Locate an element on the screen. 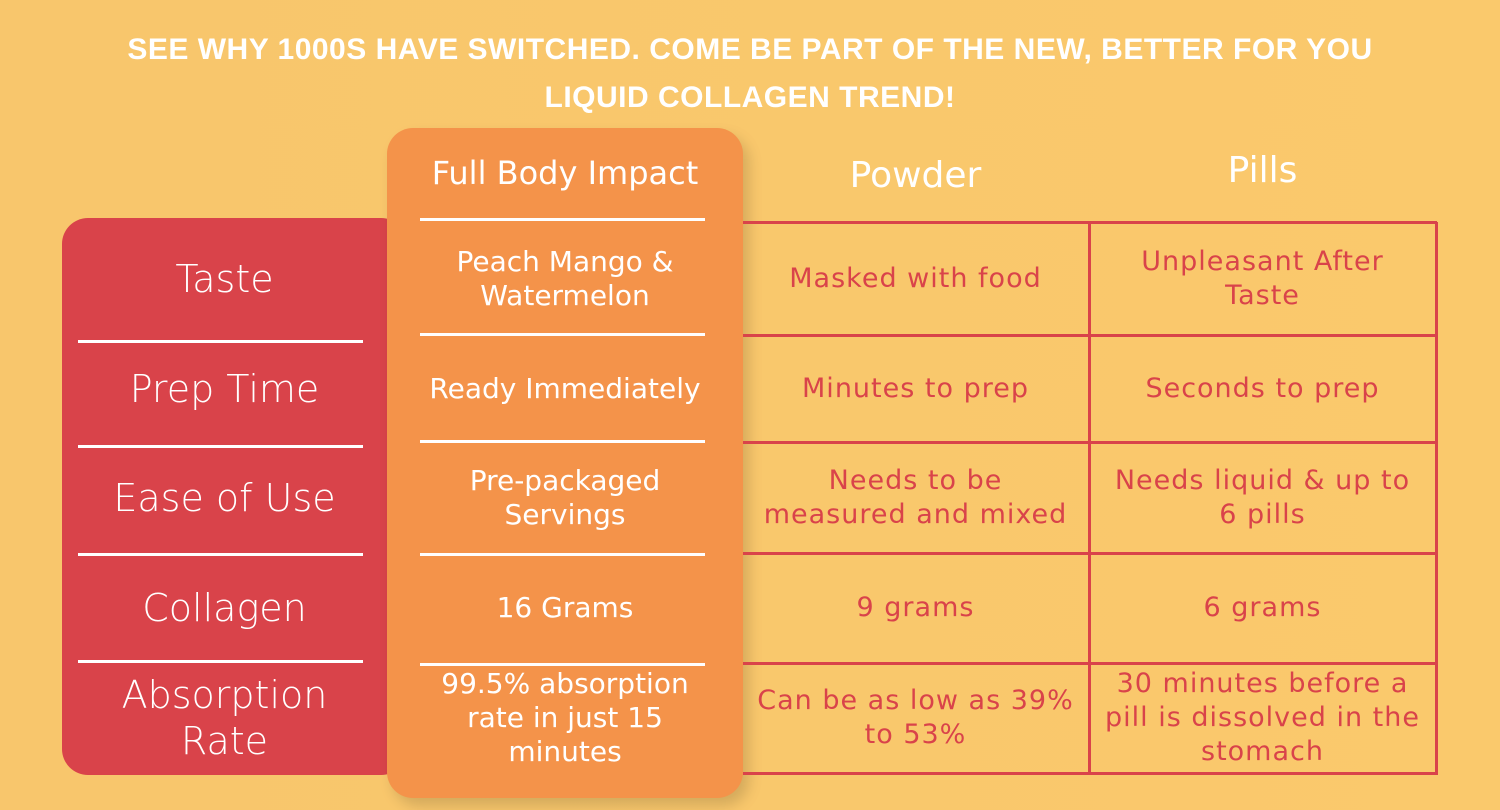 This screenshot has height=810, width=1500. cell: Peach Mango & Watermelon is located at coordinates (565, 278).